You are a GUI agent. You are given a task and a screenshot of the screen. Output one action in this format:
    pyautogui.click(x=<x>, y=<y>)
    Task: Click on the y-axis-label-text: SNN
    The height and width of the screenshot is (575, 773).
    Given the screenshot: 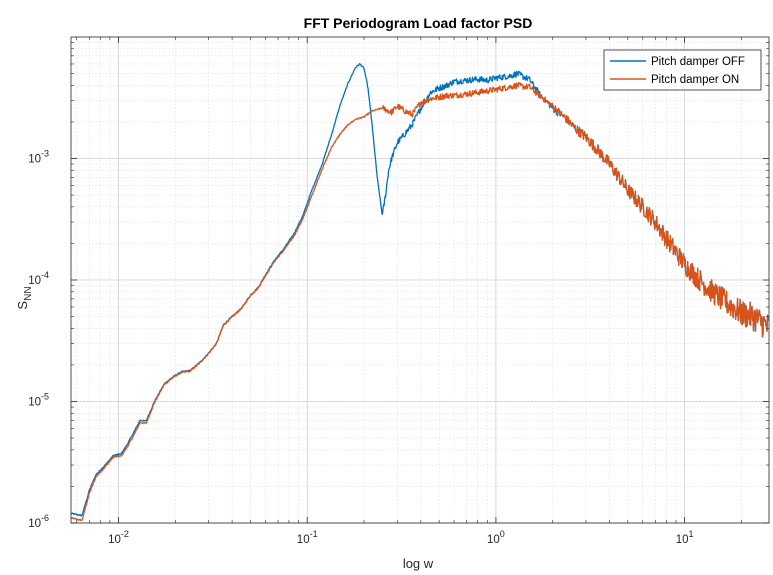 What is the action you would take?
    pyautogui.click(x=24, y=297)
    